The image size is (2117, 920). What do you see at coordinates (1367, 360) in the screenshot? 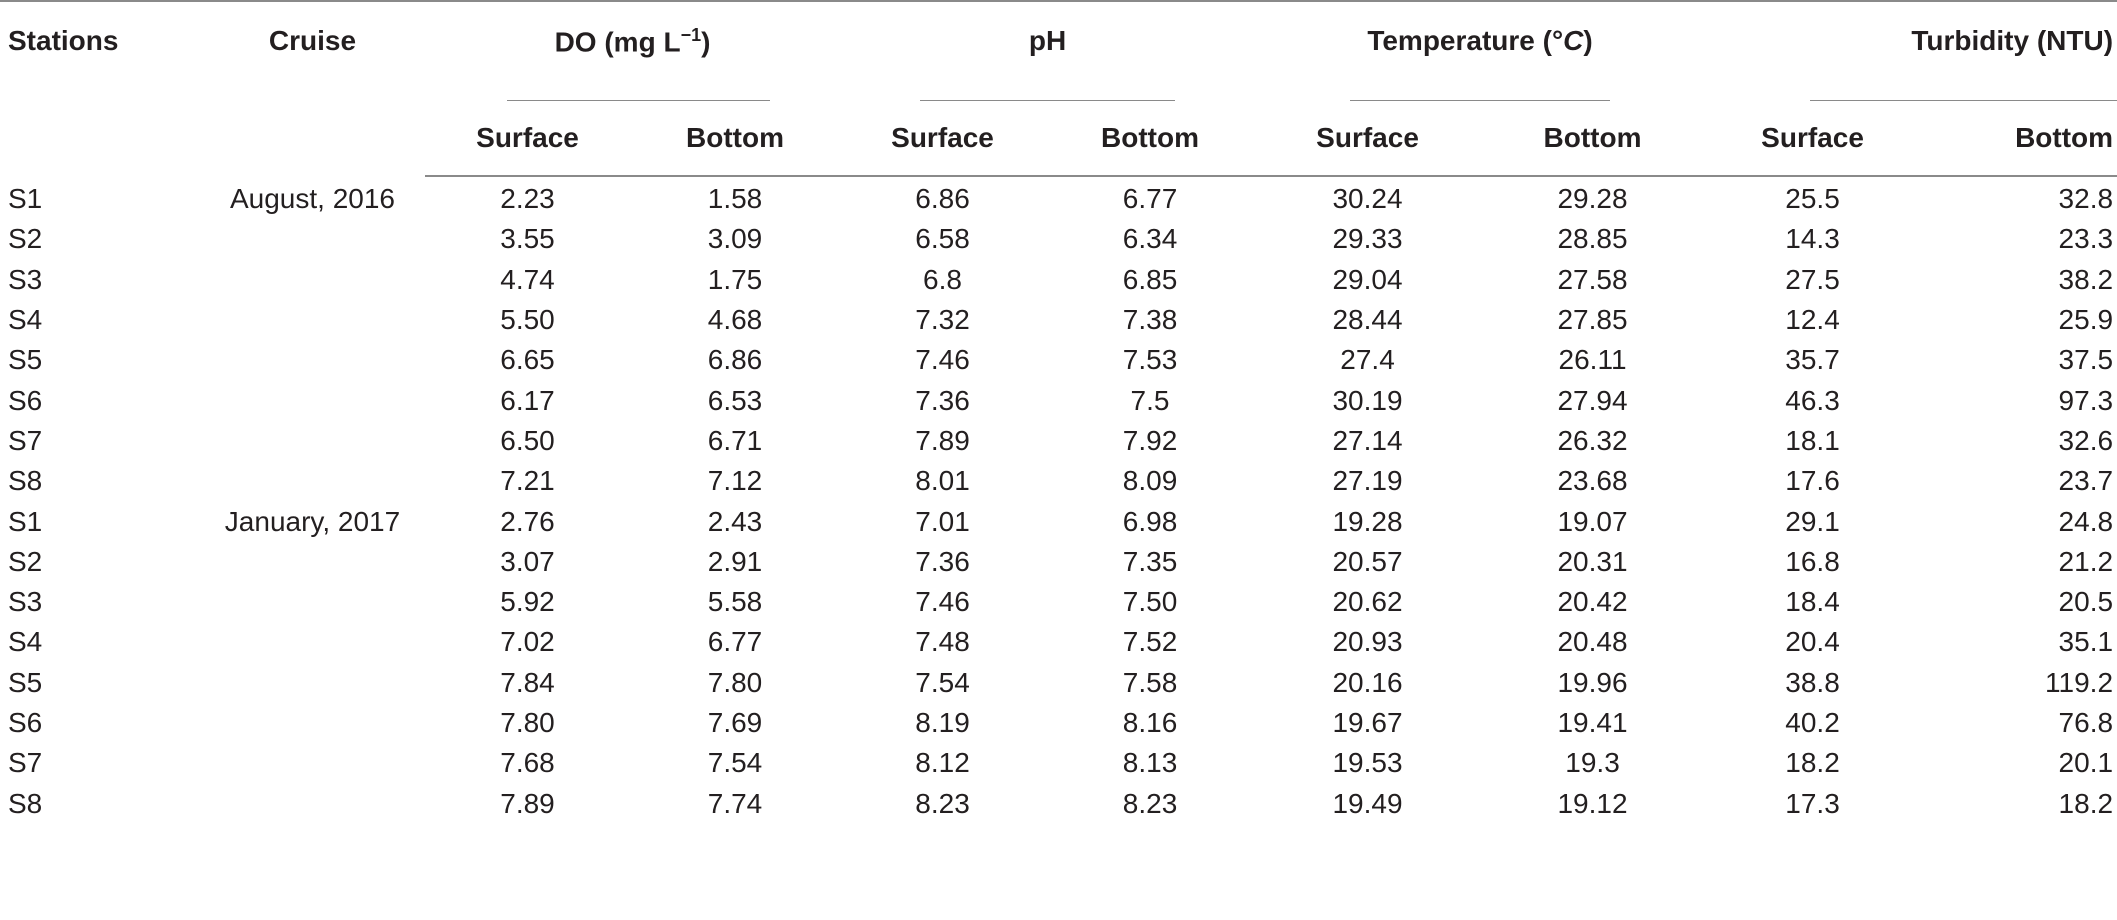
I see `cell-temp-surface: 27.4` at bounding box center [1367, 360].